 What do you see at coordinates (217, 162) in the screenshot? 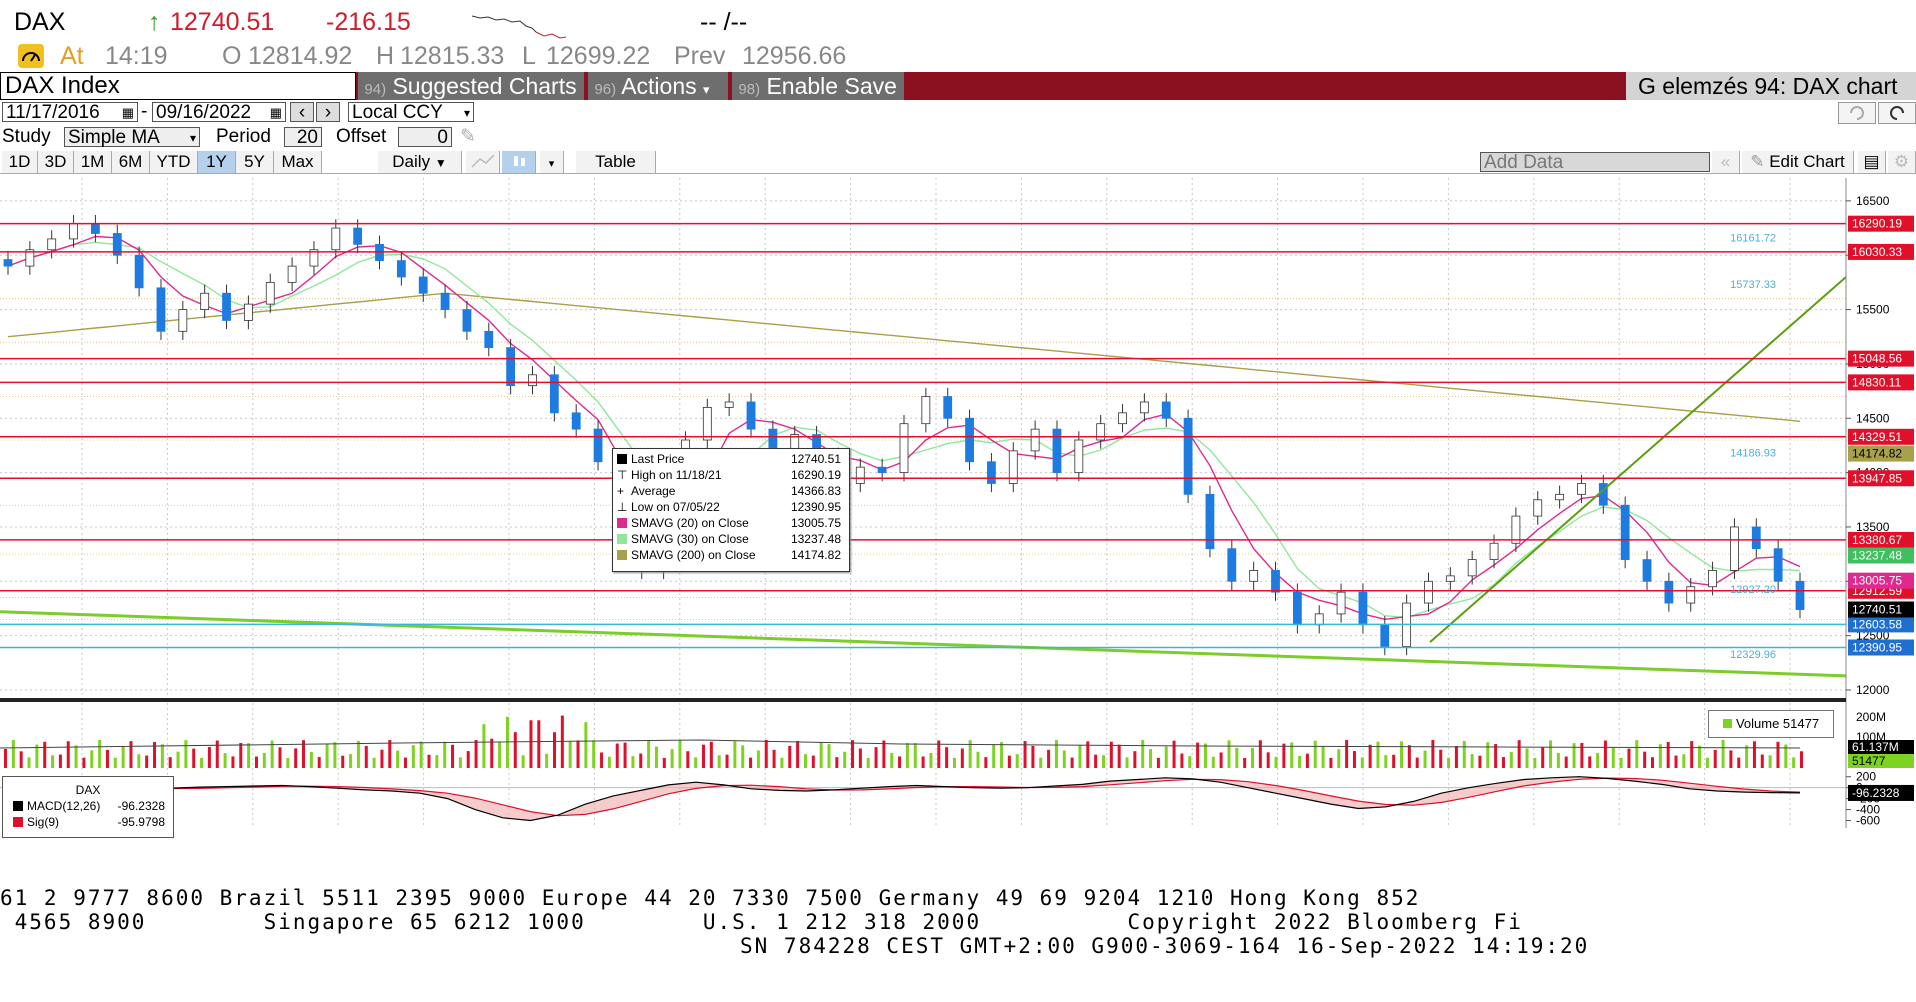
I see `range-button-1y: 1Y` at bounding box center [217, 162].